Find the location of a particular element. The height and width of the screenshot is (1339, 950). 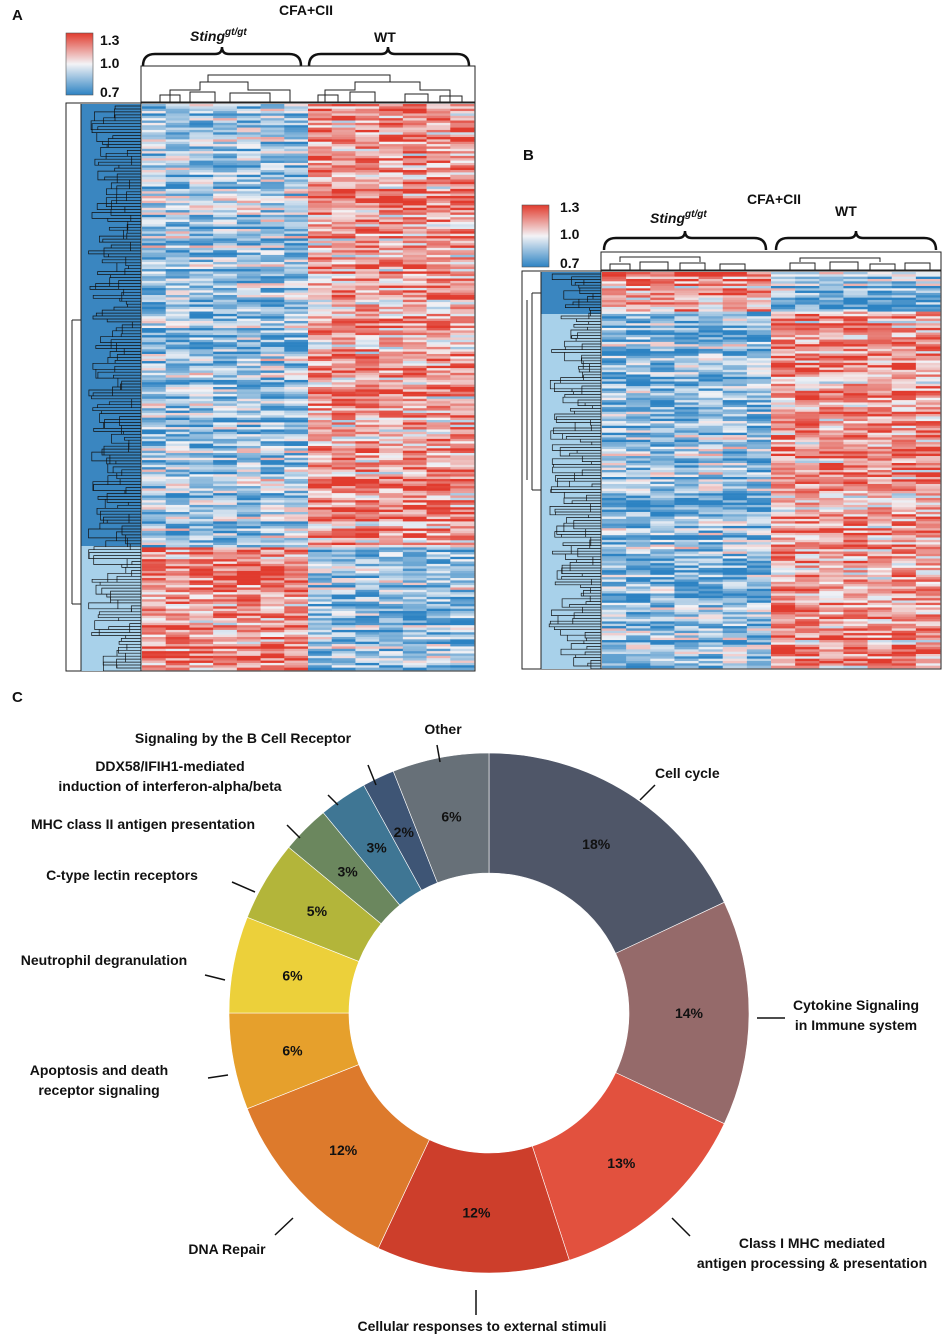

panel-a-treatment-label: CFA+CII is located at coordinates (306, 10).